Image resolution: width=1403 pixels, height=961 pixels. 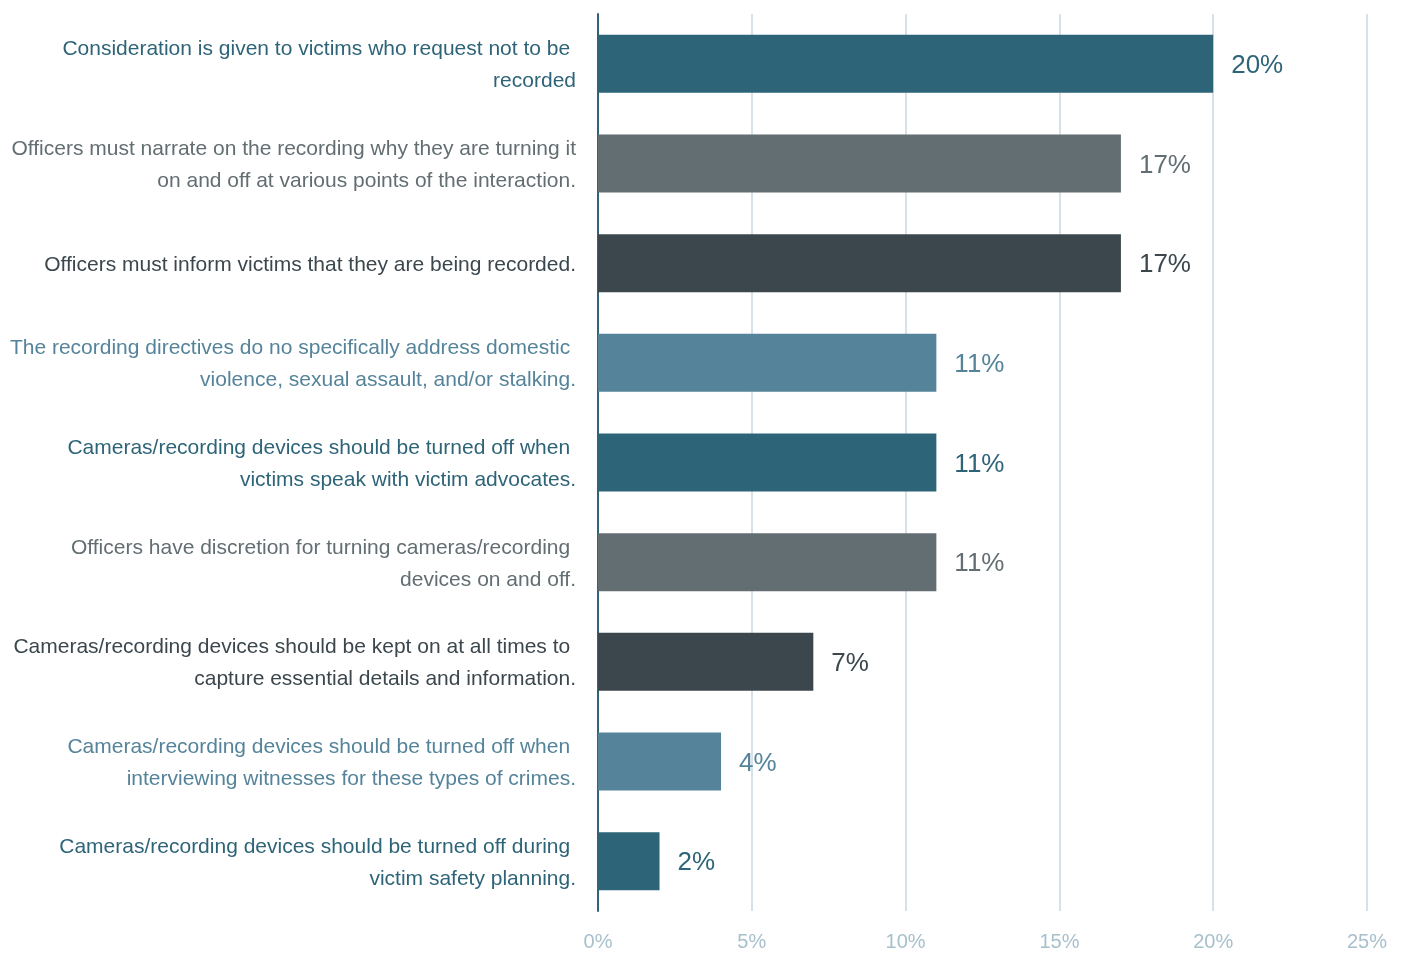 What do you see at coordinates (321, 462) in the screenshot?
I see `y-tick-label: Cameras/recording devices should be turned off when victims speak with victim advocates.` at bounding box center [321, 462].